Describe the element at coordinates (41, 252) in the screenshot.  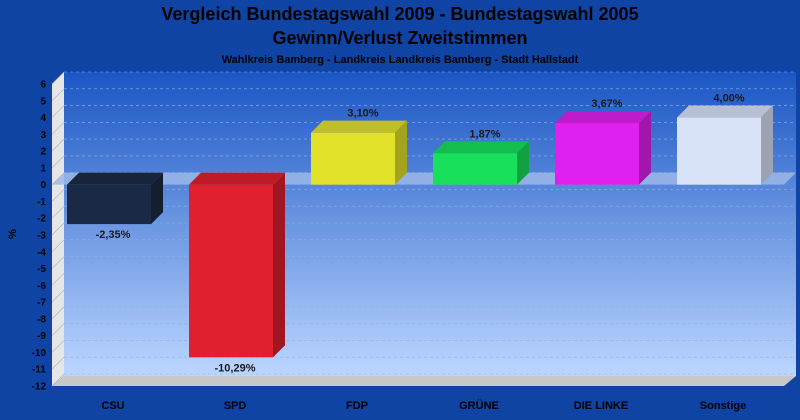
I see `y-tick-label: -4` at that location.